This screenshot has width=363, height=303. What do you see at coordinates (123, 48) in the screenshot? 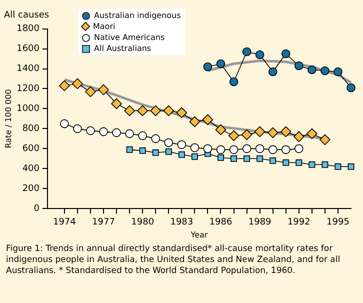
I see `legend-label: All Australians` at bounding box center [123, 48].